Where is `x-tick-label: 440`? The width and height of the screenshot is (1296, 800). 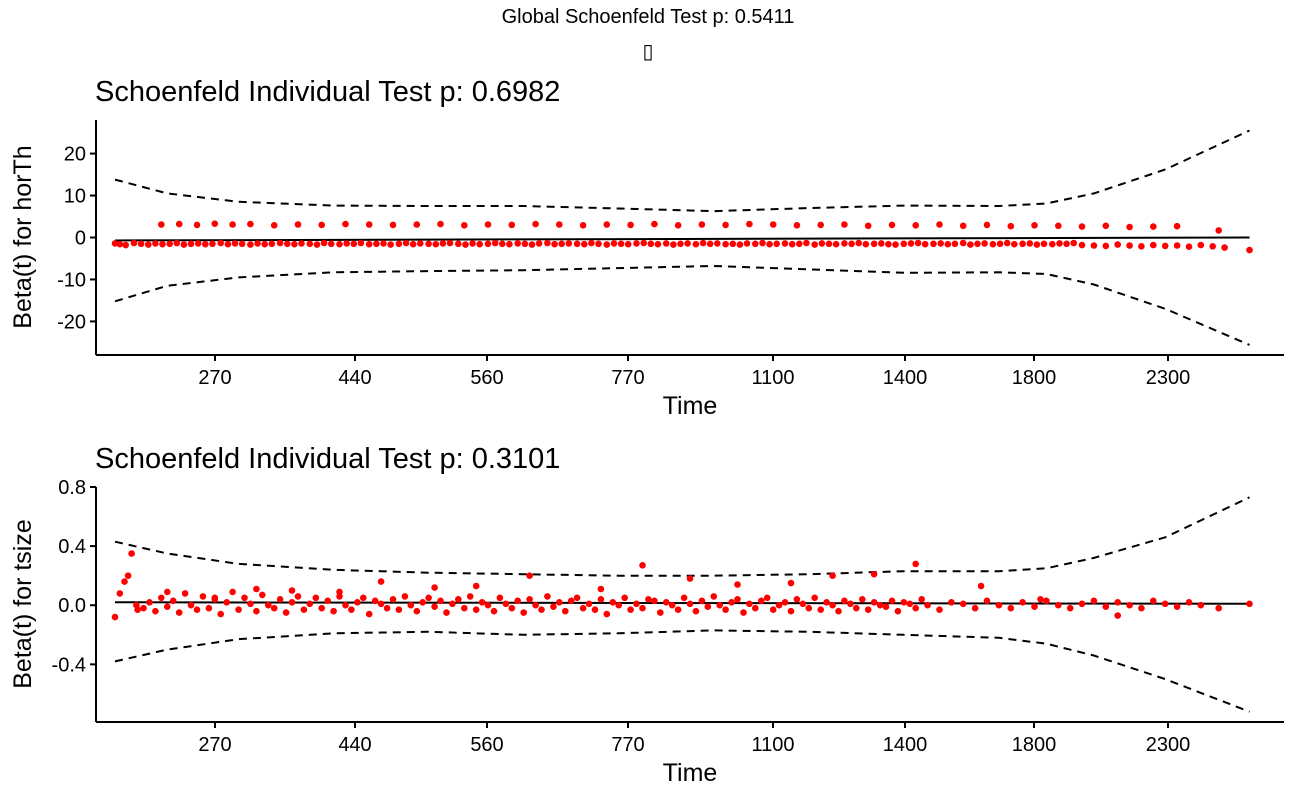 x-tick-label: 440 is located at coordinates (354, 745).